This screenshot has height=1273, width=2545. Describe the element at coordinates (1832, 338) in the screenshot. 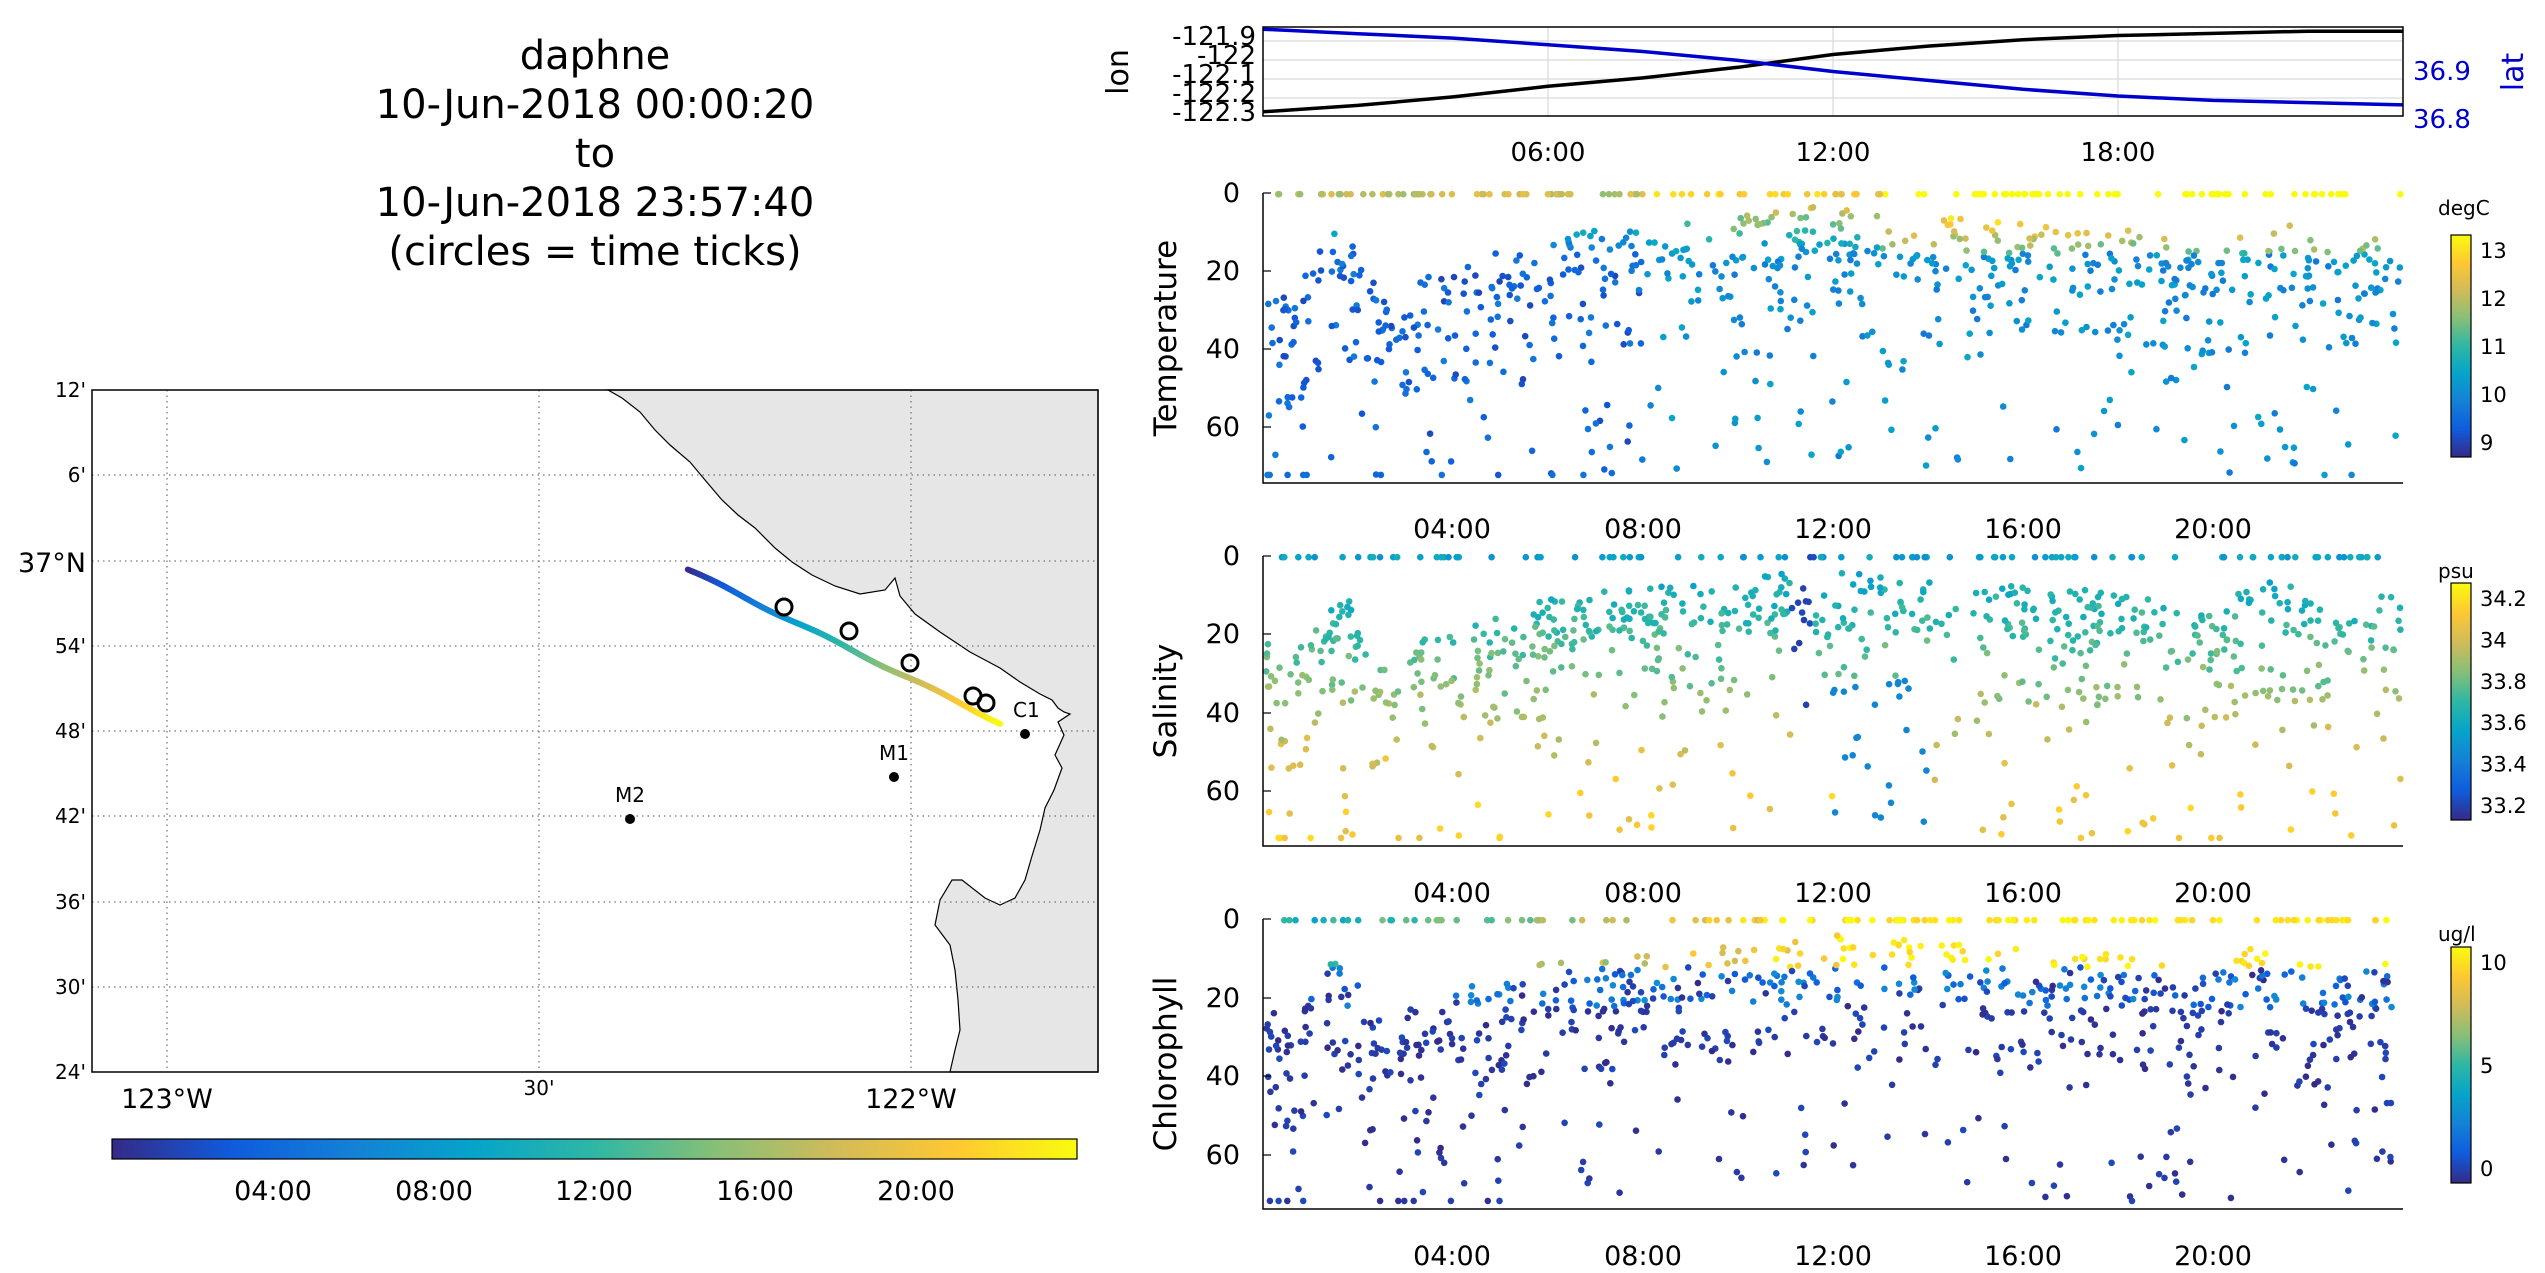

I see `axes-frame` at that location.